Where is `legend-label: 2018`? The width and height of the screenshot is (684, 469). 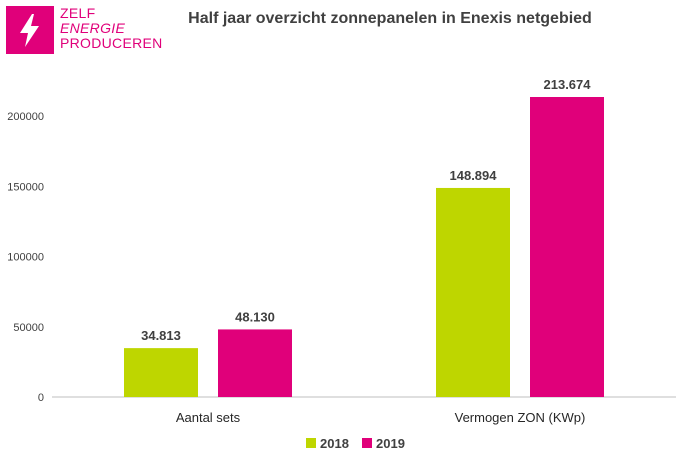 legend-label: 2018 is located at coordinates (334, 443).